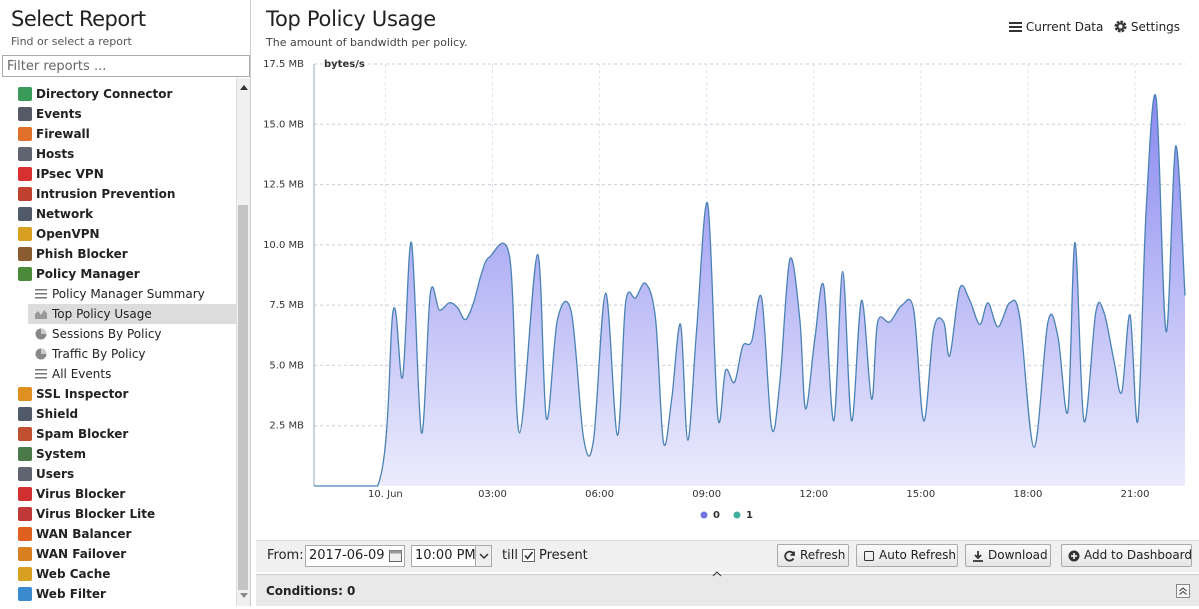 This screenshot has width=1199, height=609. Describe the element at coordinates (528, 555) in the screenshot. I see `present-checkbox` at that location.